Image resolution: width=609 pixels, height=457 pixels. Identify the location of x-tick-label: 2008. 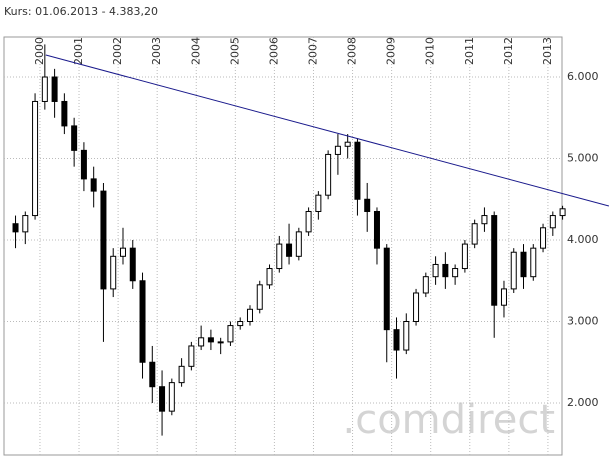
(352, 51).